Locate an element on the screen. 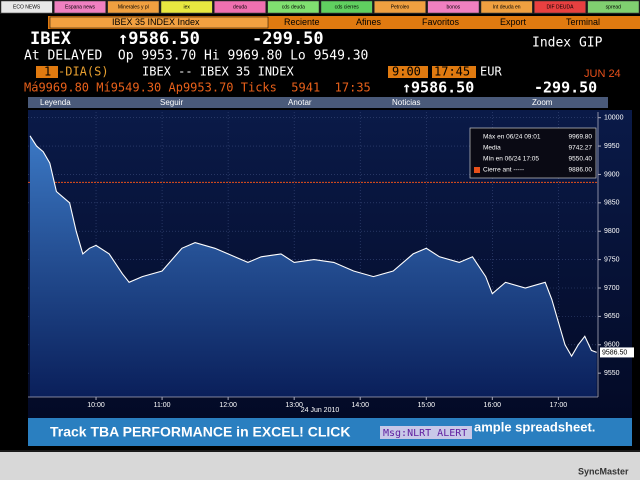 This screenshot has height=480, width=640. x-tick-label: 10:00 is located at coordinates (96, 405).